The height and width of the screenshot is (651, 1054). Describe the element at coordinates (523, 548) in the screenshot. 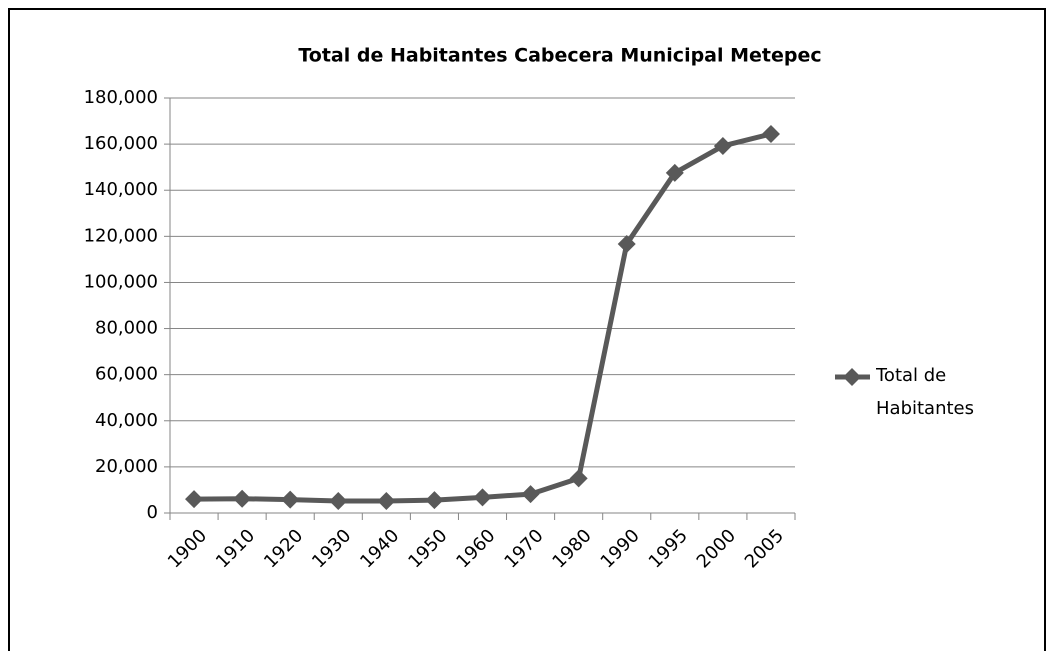

I see `x-tick-label: 1970` at that location.